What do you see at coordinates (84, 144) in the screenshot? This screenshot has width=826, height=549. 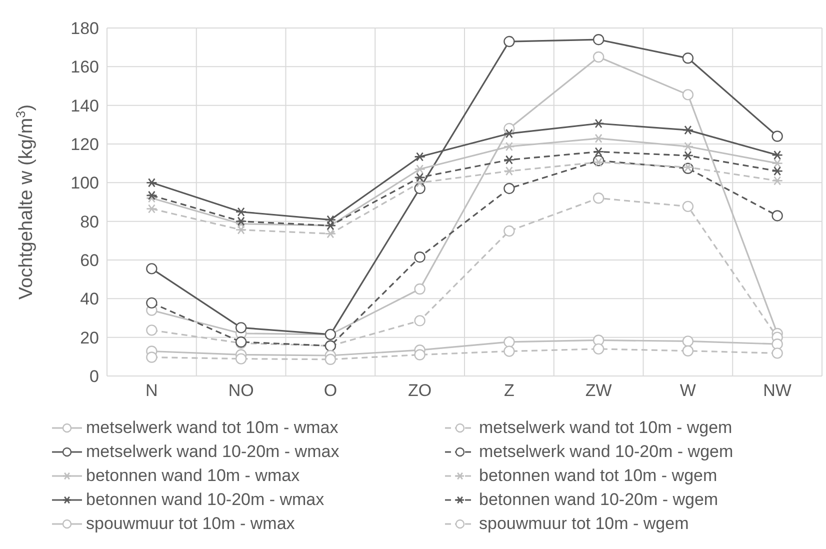 I see `y-tick-label: 120` at bounding box center [84, 144].